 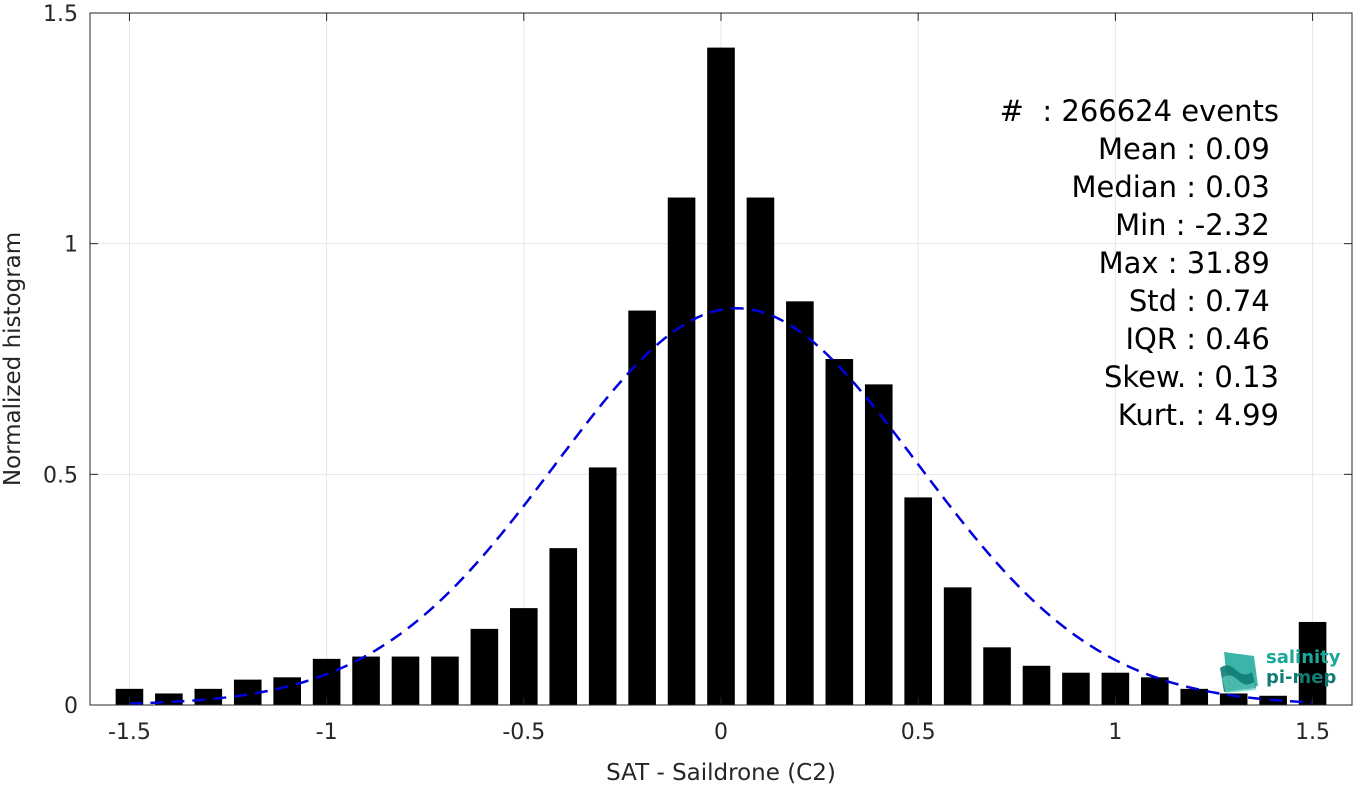 What do you see at coordinates (327, 732) in the screenshot?
I see `x-tick-label: -1` at bounding box center [327, 732].